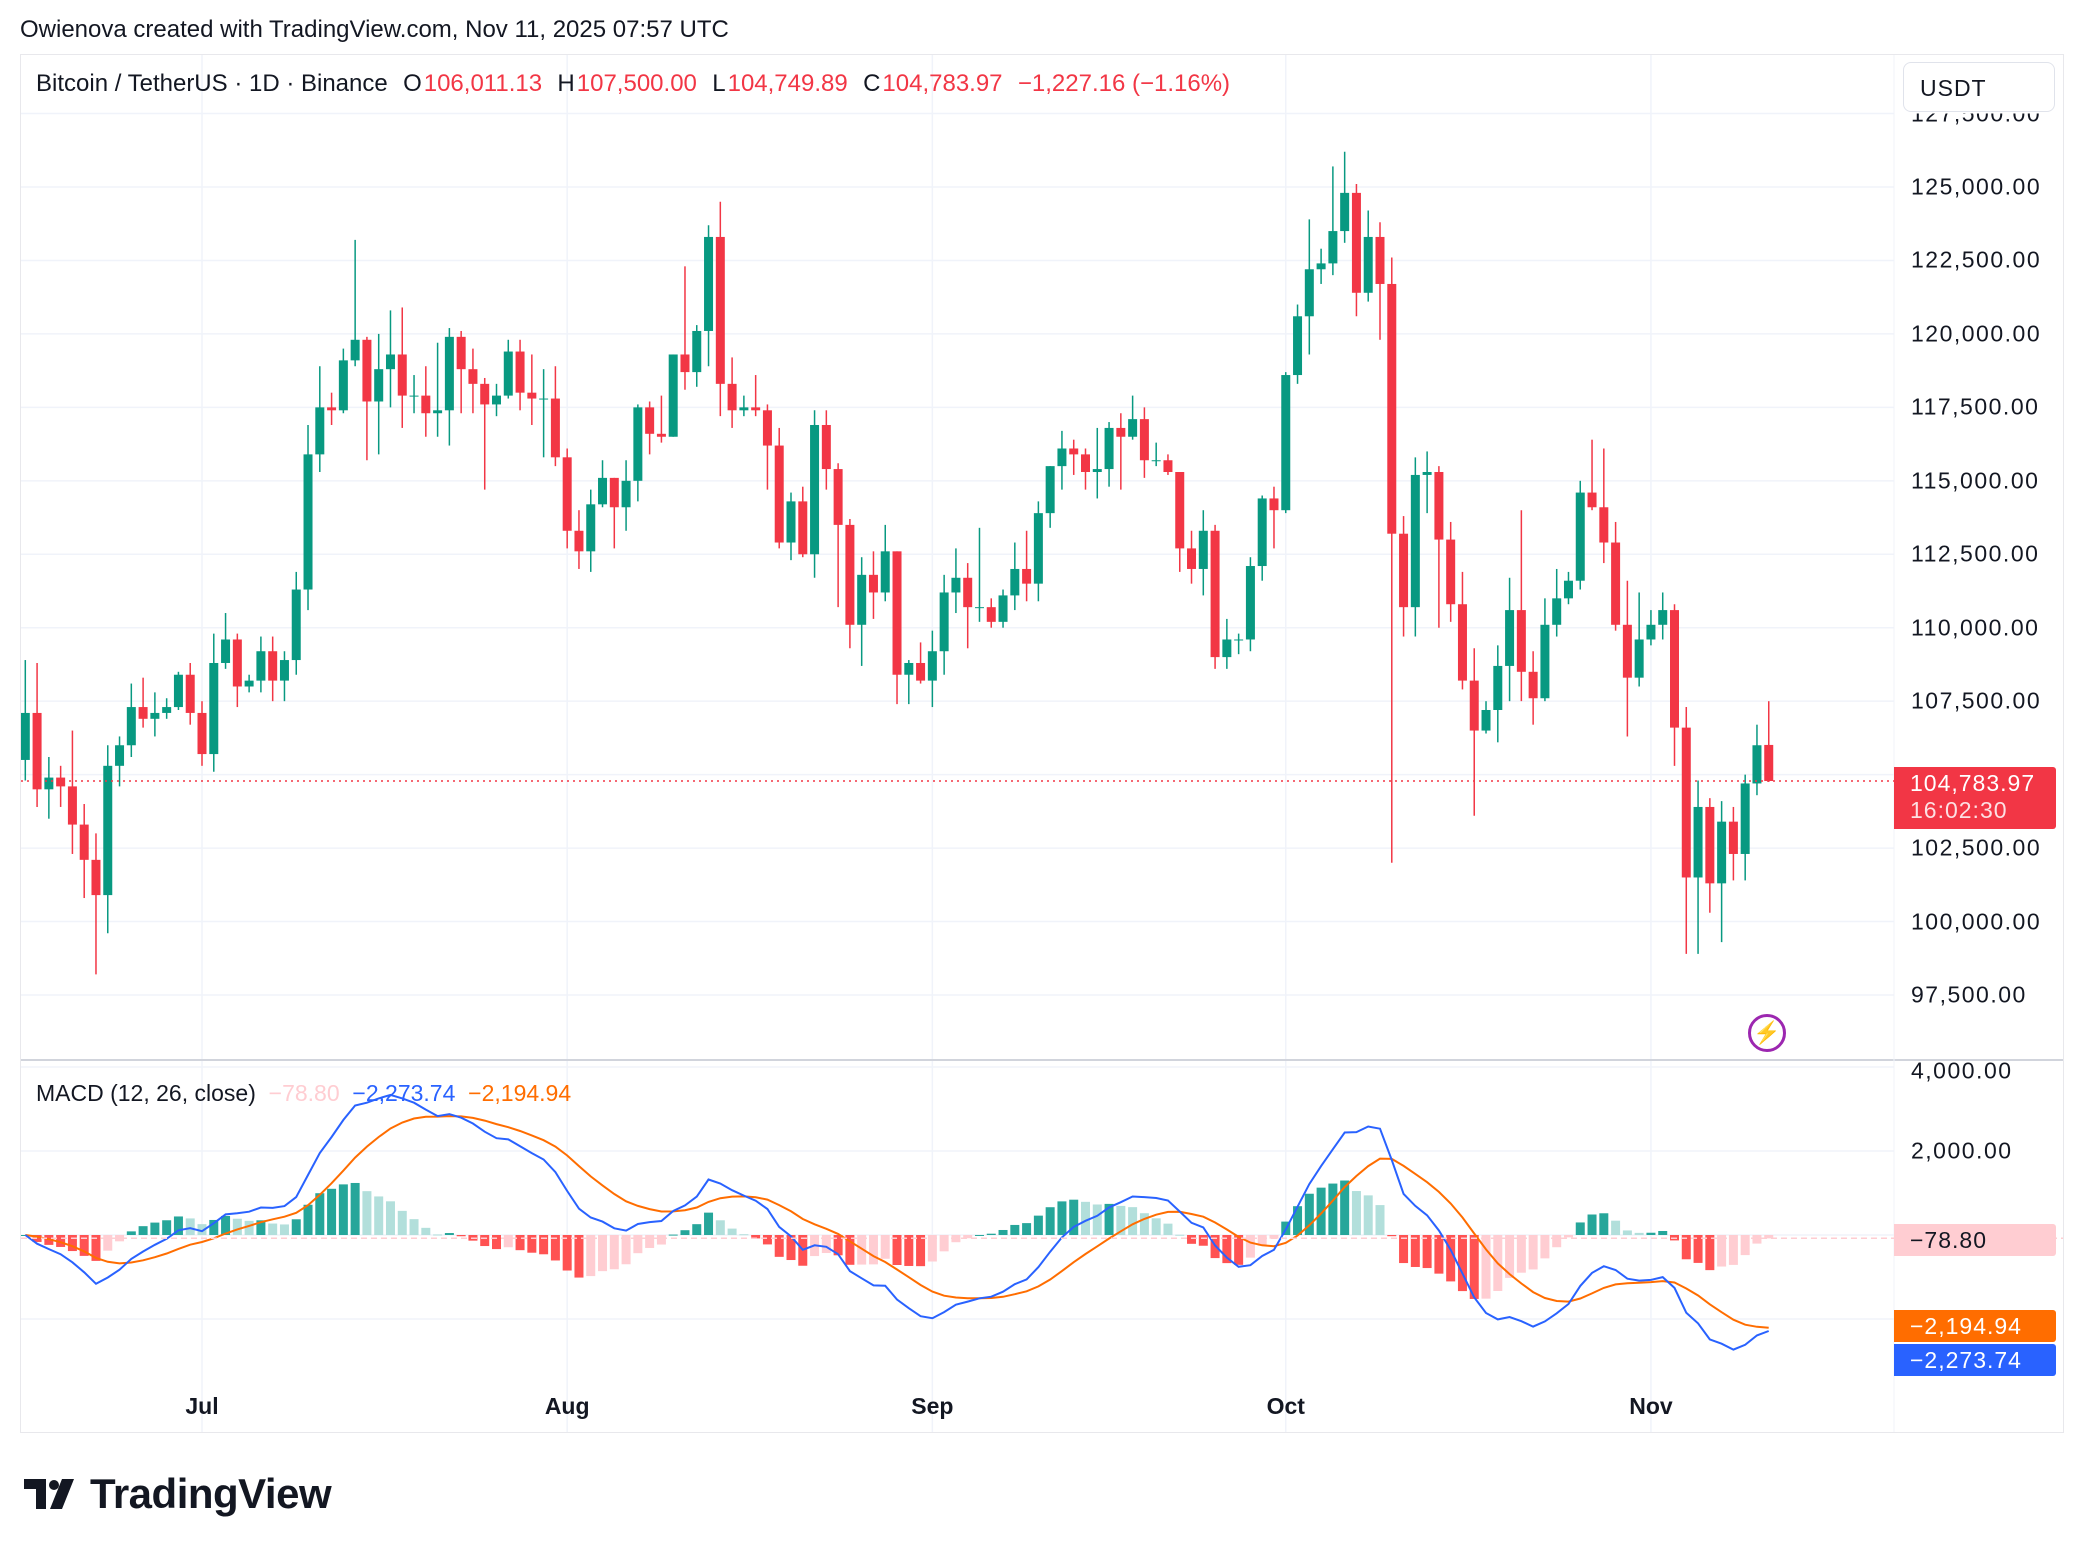 The image size is (2084, 1552). Describe the element at coordinates (566, 83) in the screenshot. I see `high-label: H` at that location.